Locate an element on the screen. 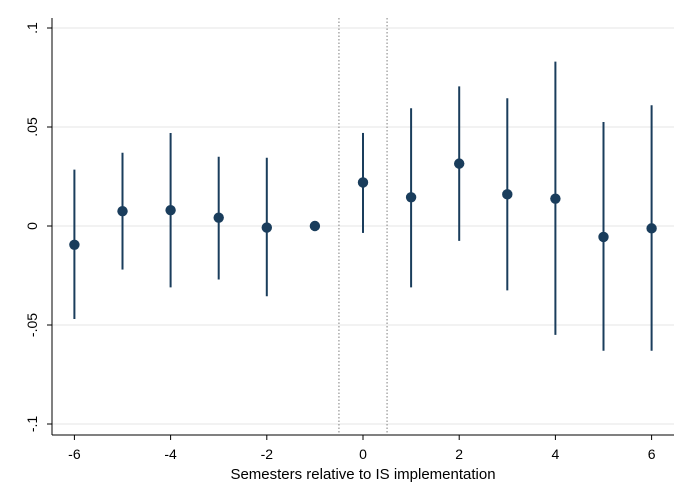 Image resolution: width=693 pixels, height=504 pixels. y-tick-label: .1 is located at coordinates (32, 28).